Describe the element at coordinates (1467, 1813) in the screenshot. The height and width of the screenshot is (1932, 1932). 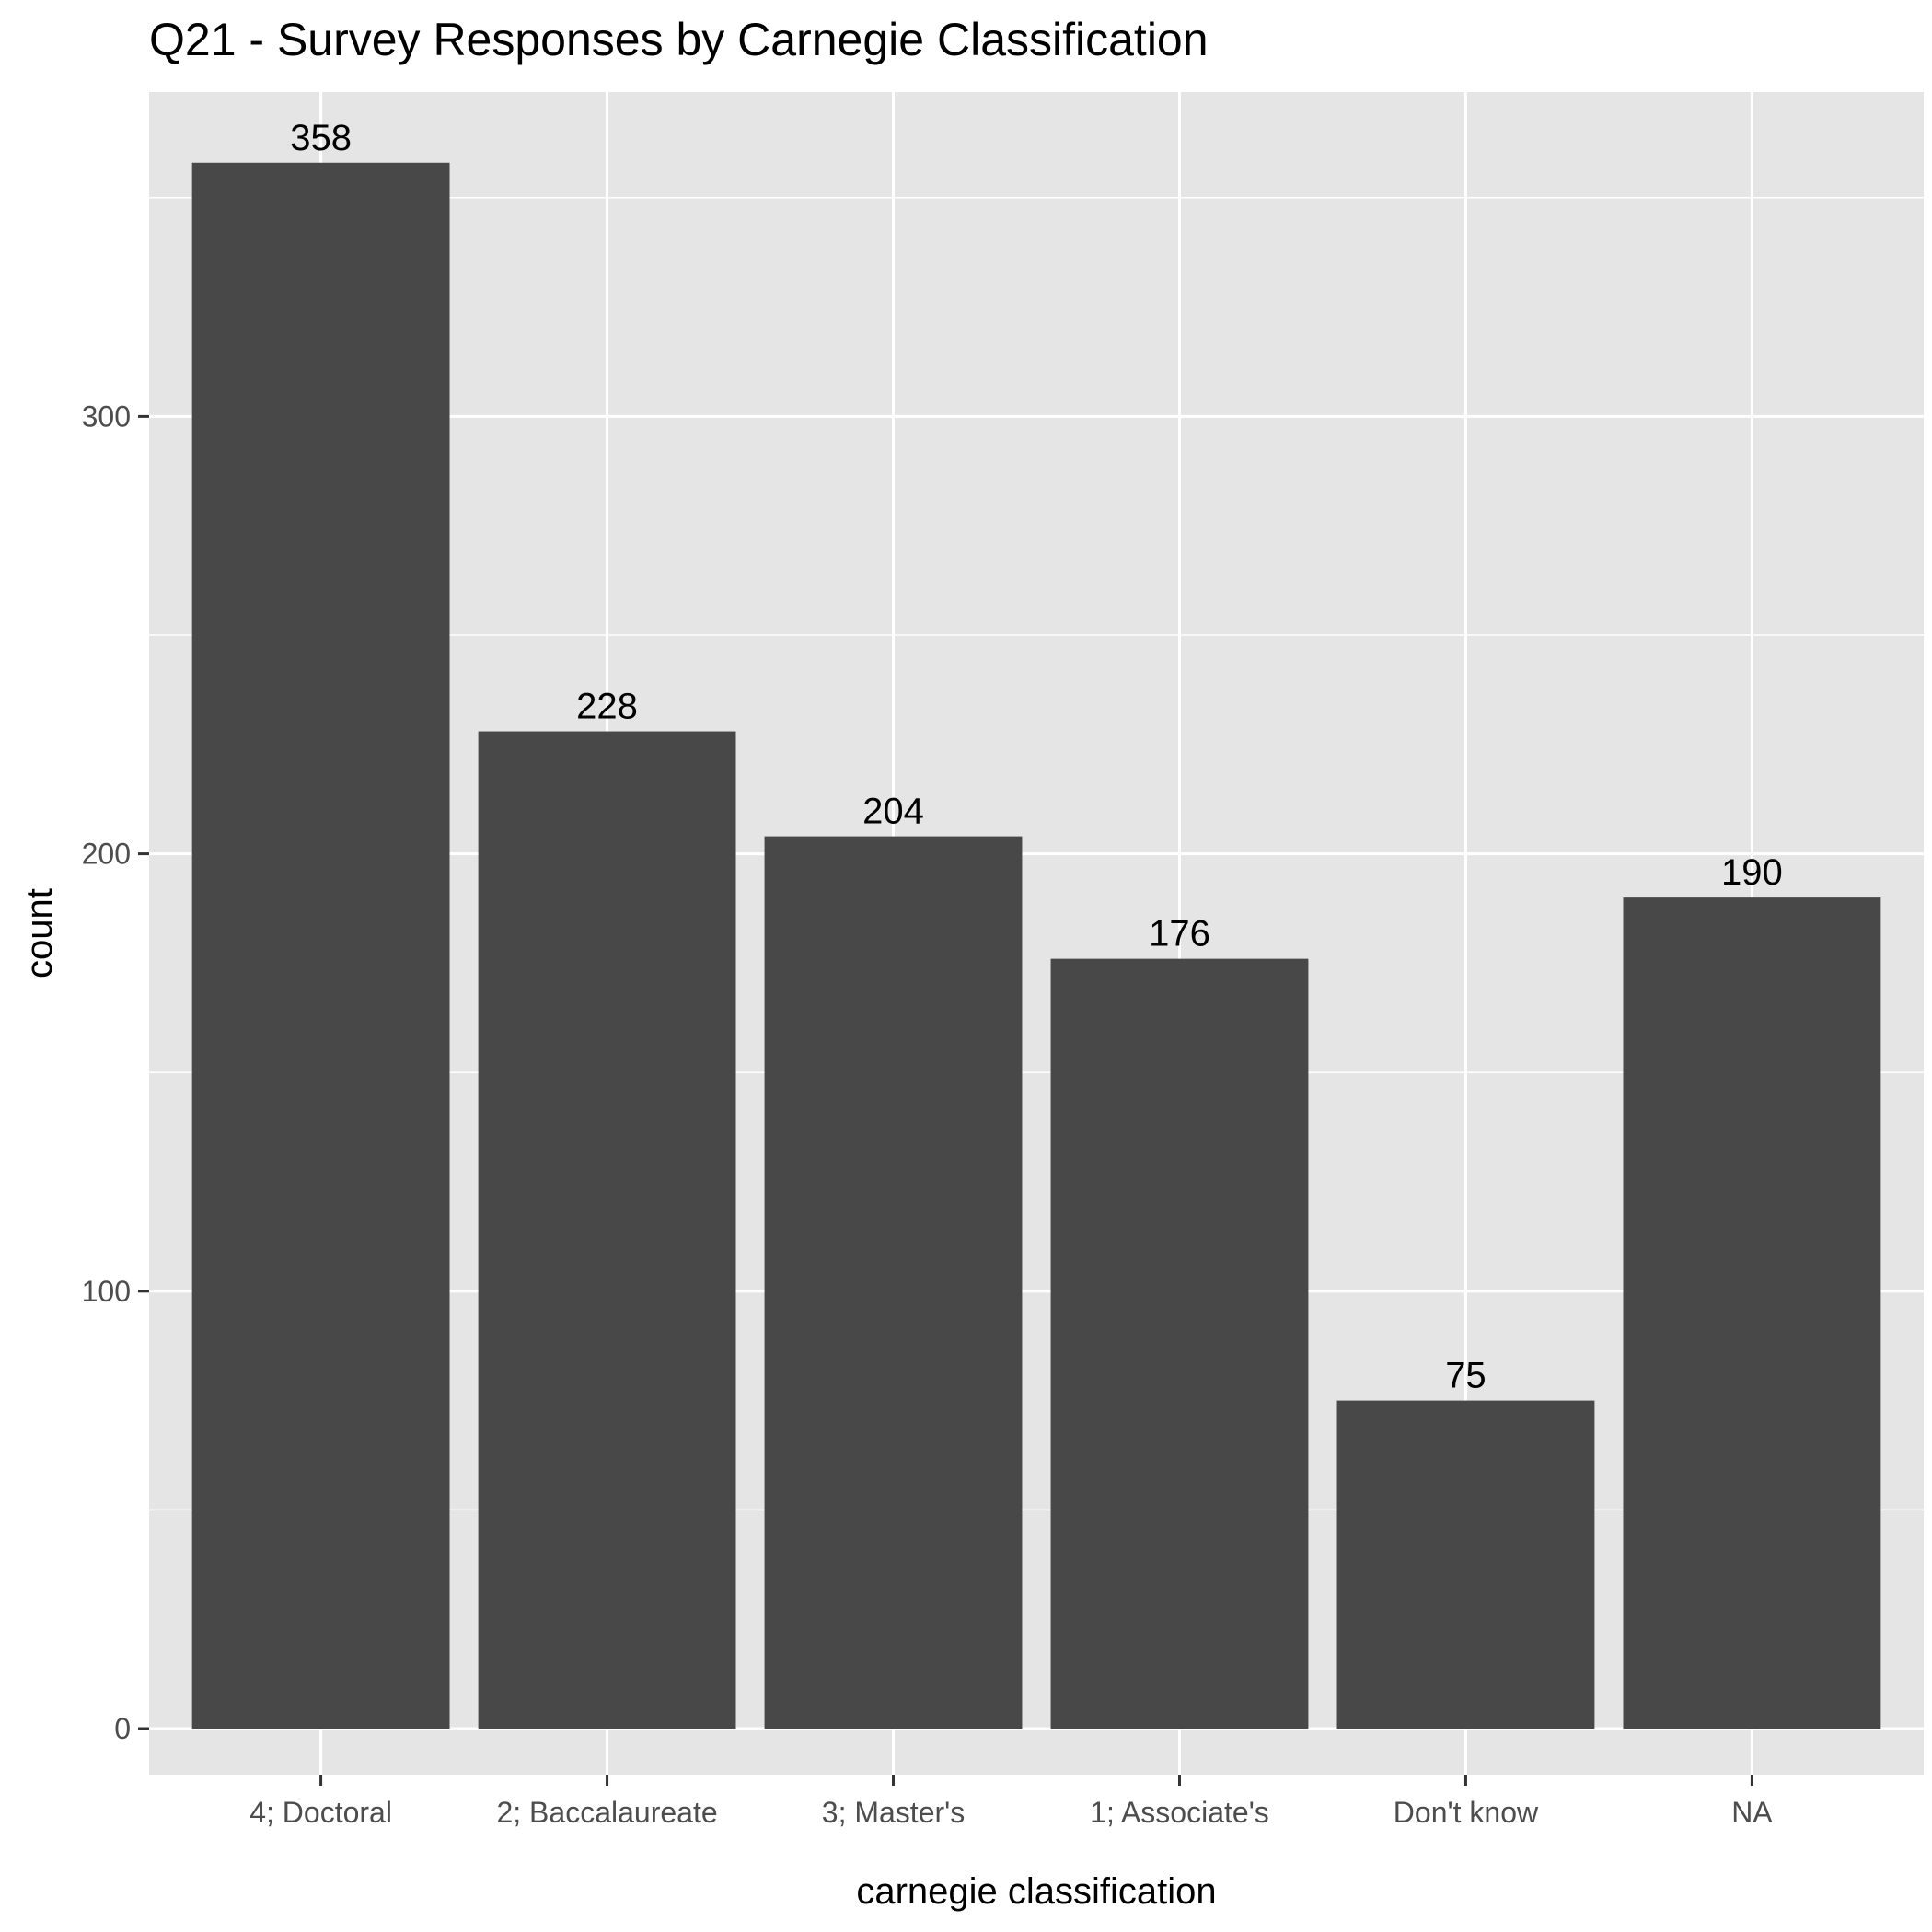
I see `x-tick-label: Don't know` at that location.